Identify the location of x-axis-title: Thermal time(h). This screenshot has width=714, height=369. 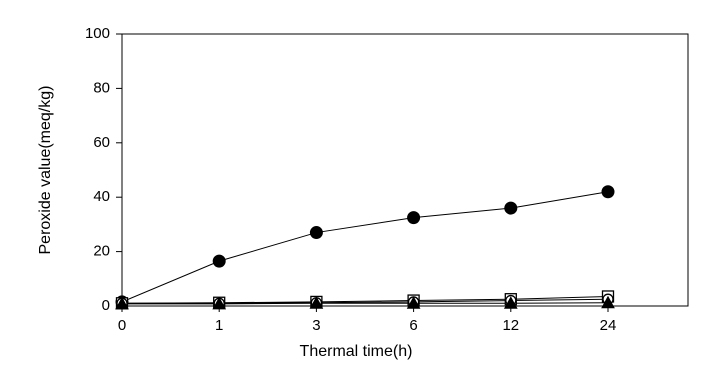
(356, 351).